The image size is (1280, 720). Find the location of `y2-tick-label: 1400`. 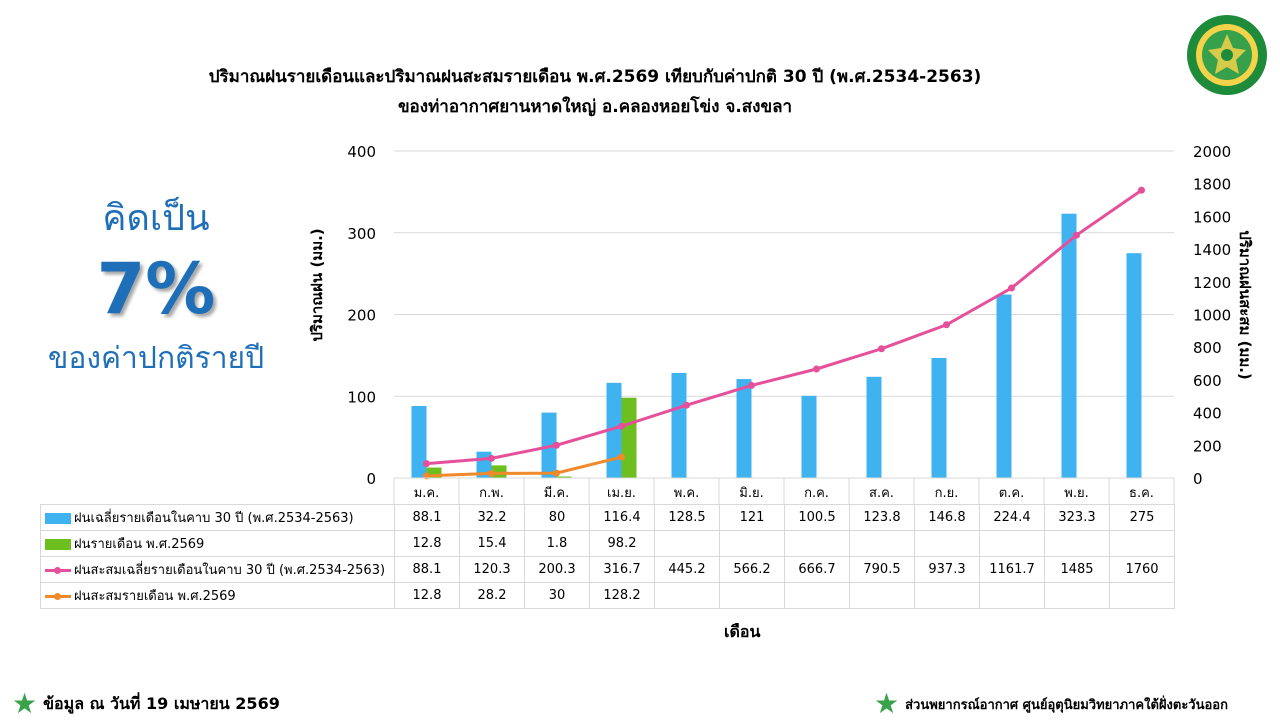

y2-tick-label: 1400 is located at coordinates (1212, 250).